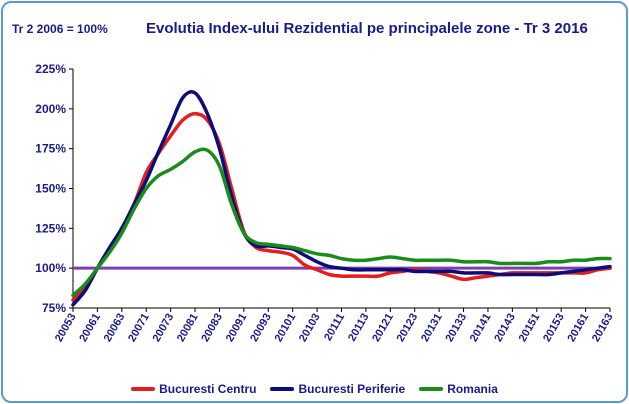  Describe the element at coordinates (261, 328) in the screenshot. I see `x-tick-label: 20093` at that location.